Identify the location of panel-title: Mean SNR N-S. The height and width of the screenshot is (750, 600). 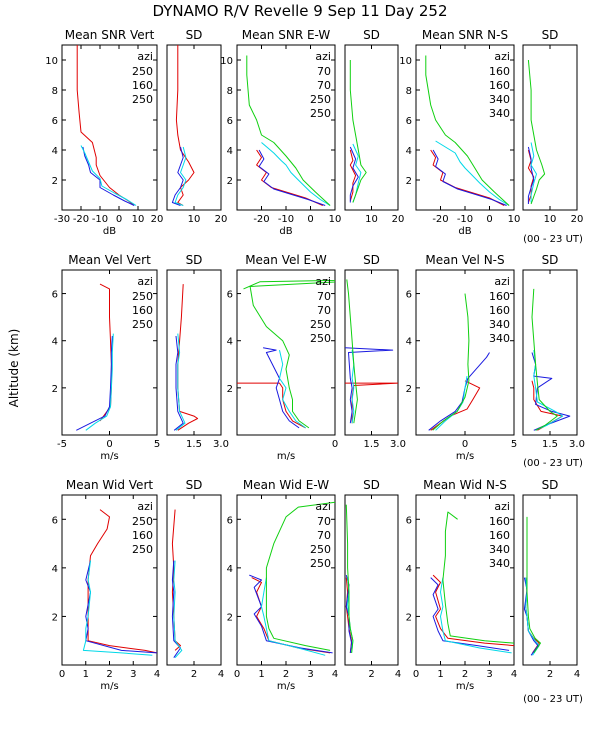
(465, 35).